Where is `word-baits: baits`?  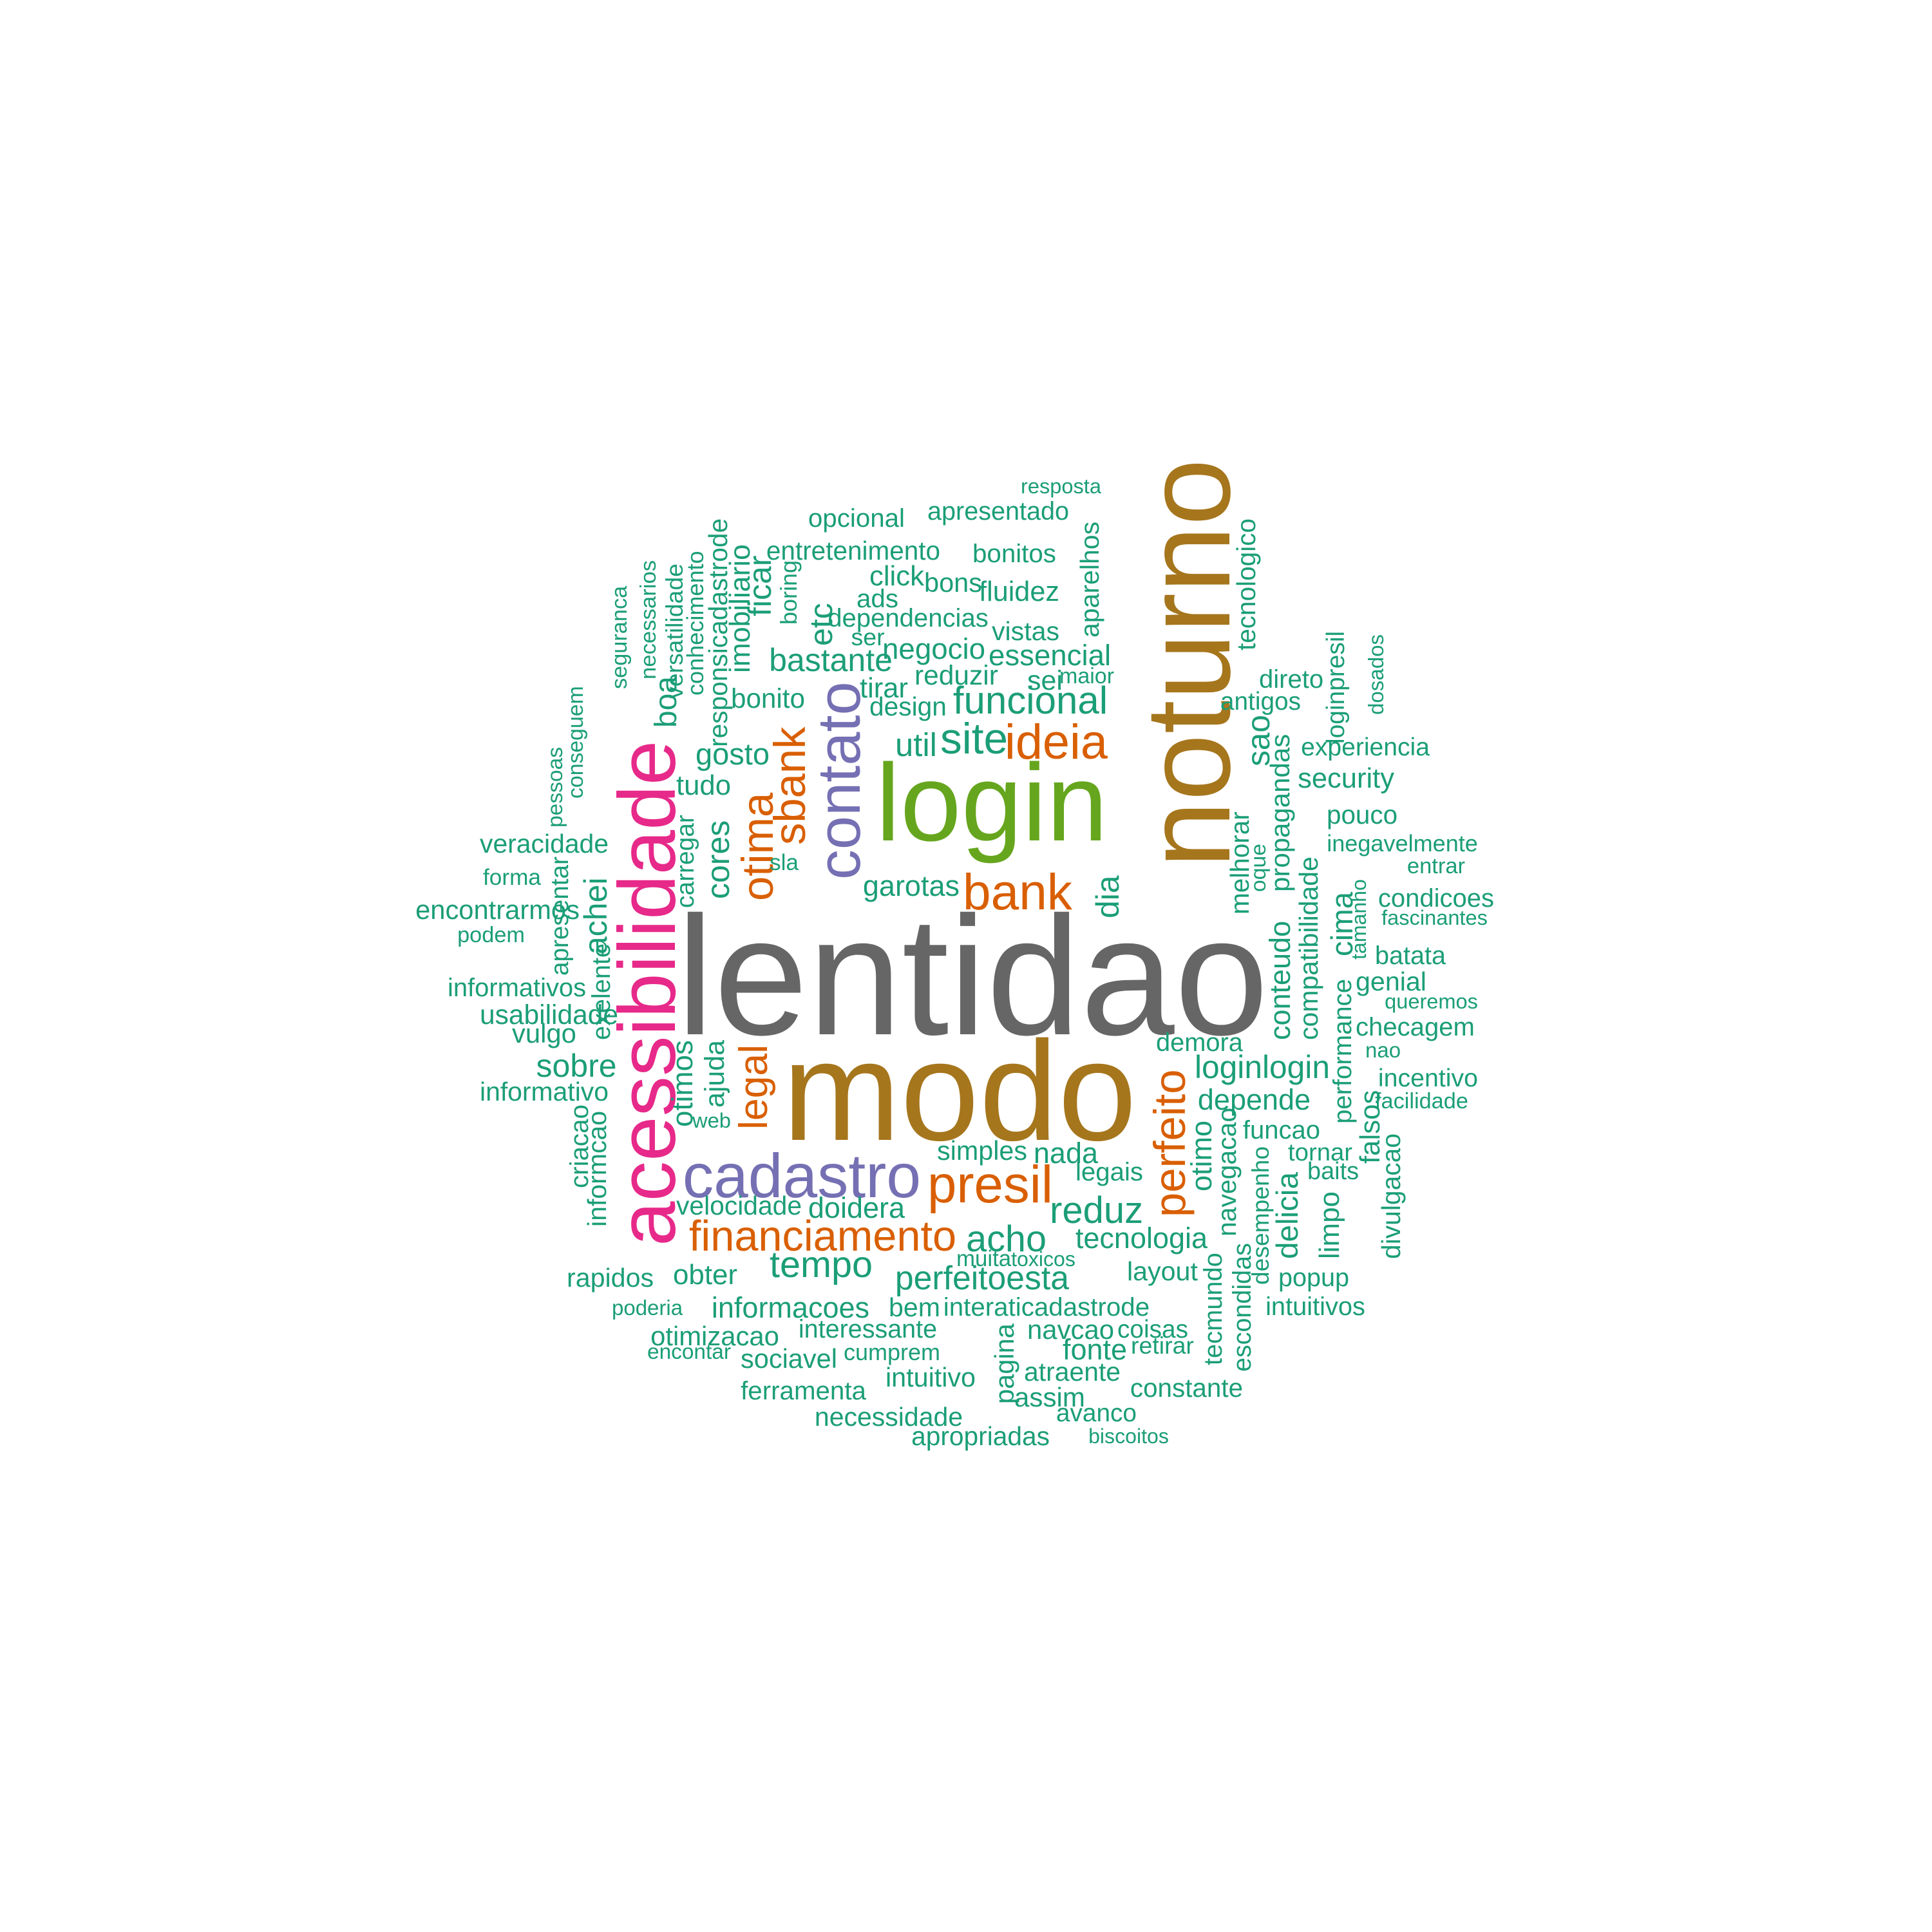 word-baits: baits is located at coordinates (1333, 1171).